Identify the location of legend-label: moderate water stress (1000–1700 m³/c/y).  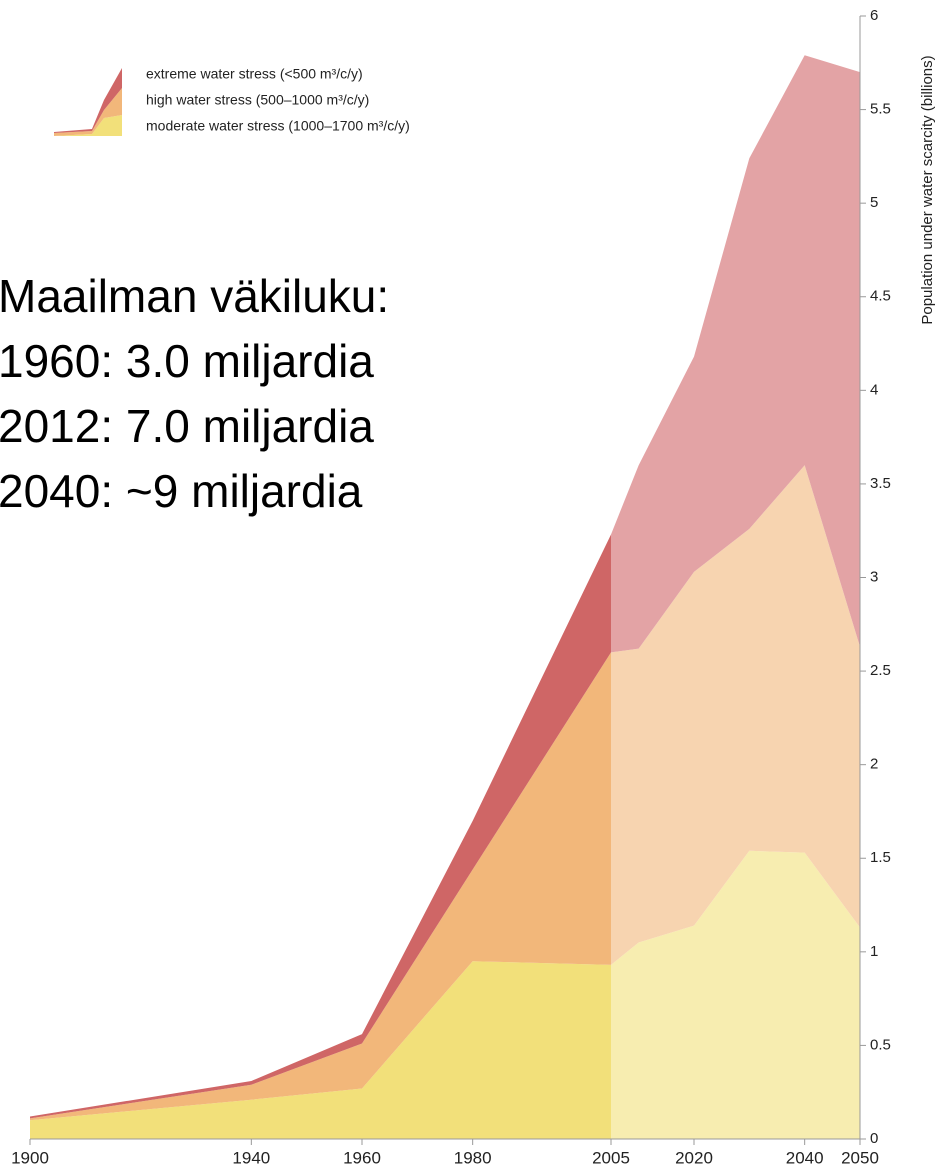
(278, 126).